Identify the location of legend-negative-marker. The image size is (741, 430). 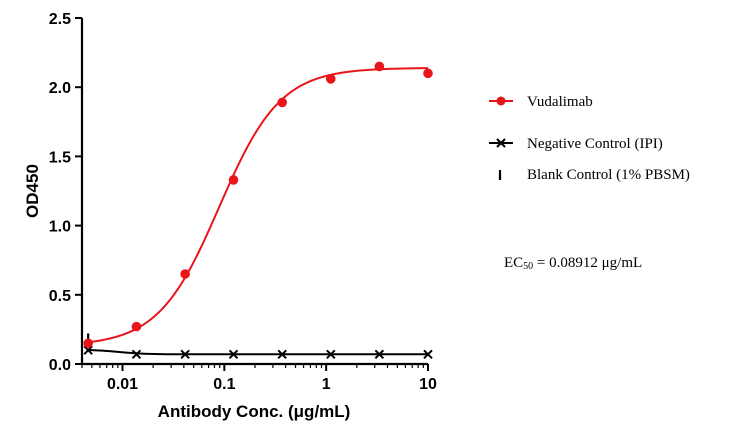
(501, 143).